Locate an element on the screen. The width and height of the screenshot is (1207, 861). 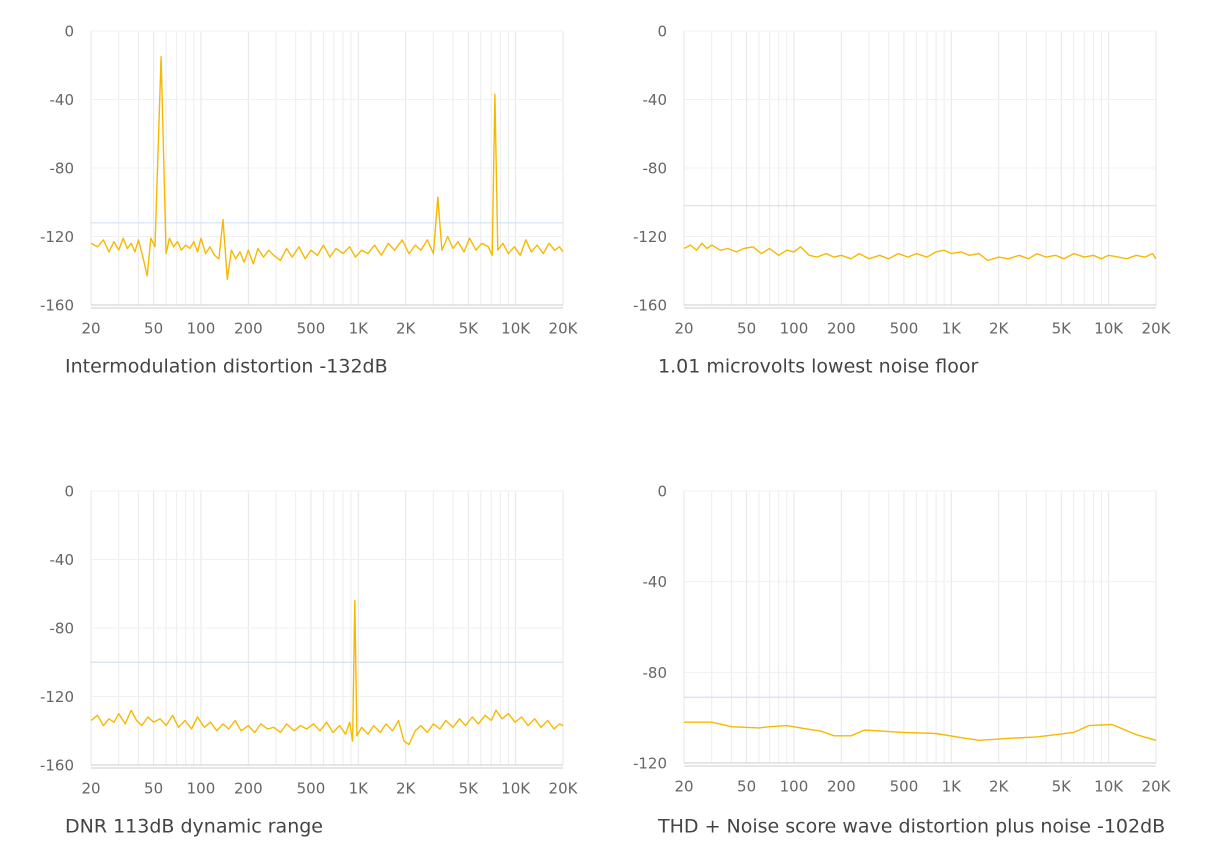
chart-title: DNR 113dB dynamic range is located at coordinates (194, 827).